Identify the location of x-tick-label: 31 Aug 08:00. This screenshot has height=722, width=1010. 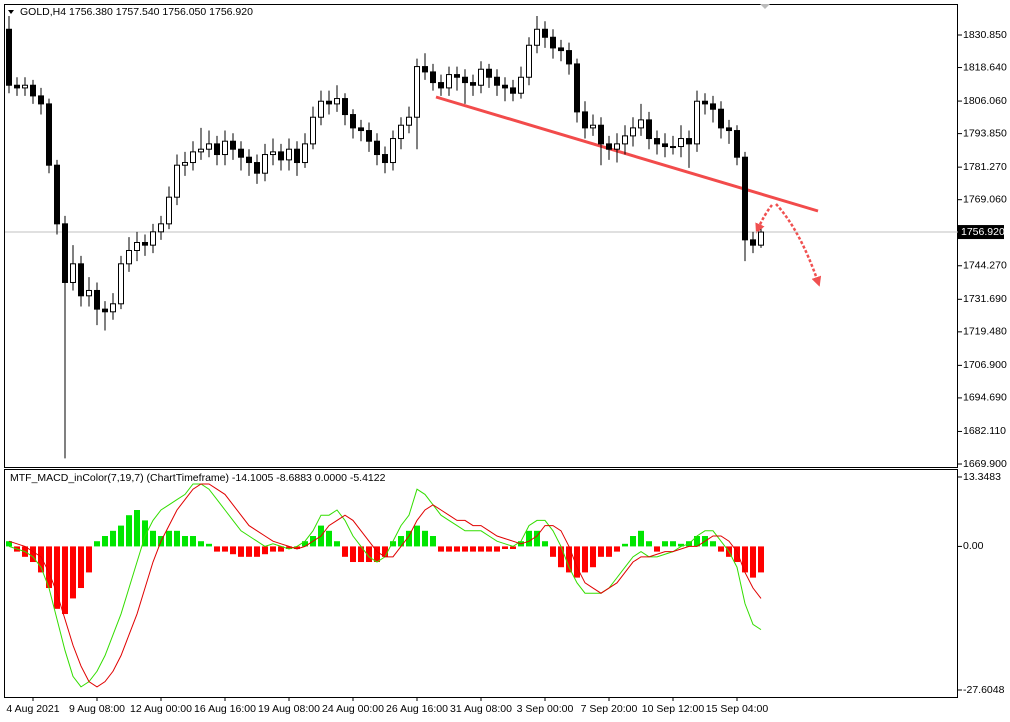
(481, 709).